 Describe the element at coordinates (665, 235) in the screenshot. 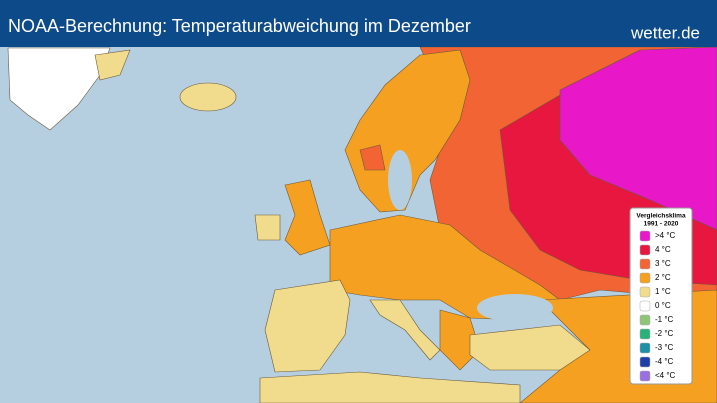

I see `legend-label: >4 °C` at that location.